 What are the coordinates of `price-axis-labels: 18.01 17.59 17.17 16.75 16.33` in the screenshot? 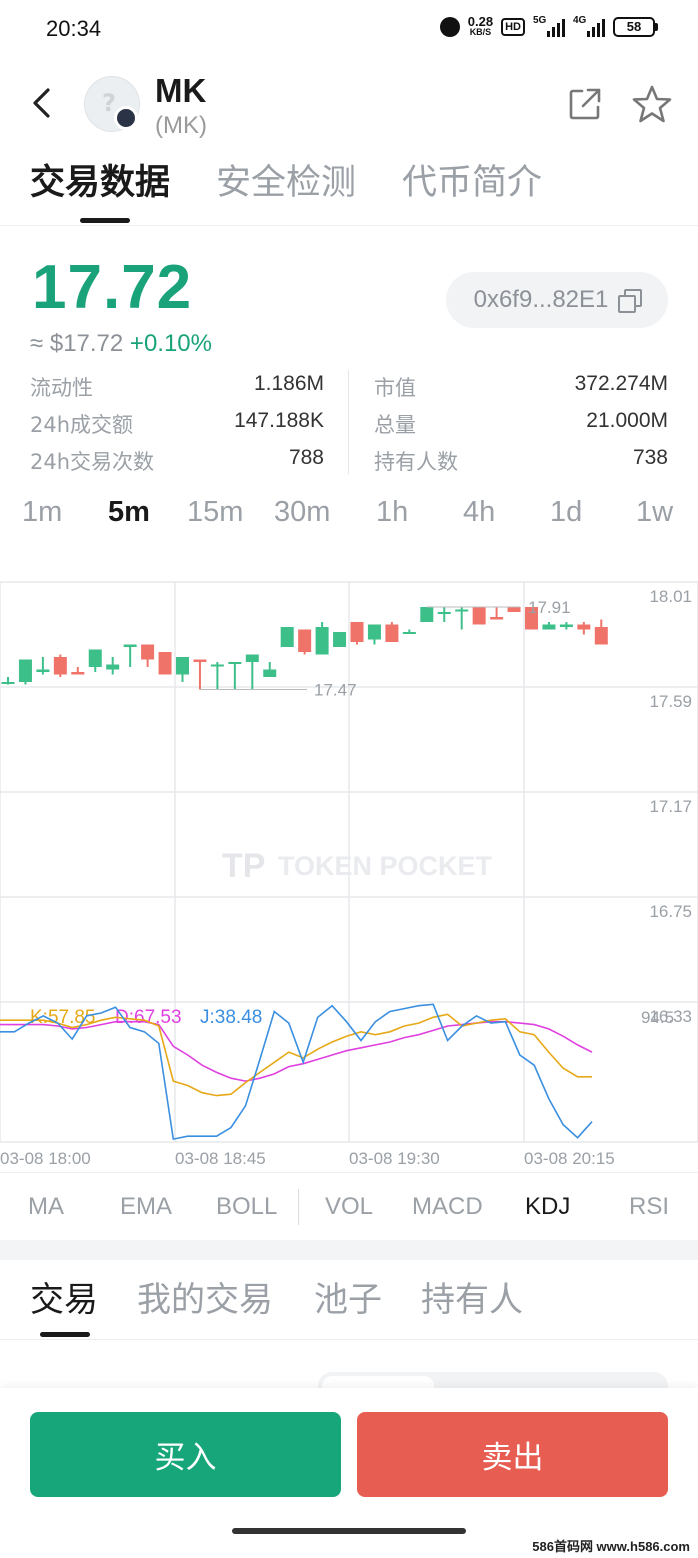 It's located at (670, 806).